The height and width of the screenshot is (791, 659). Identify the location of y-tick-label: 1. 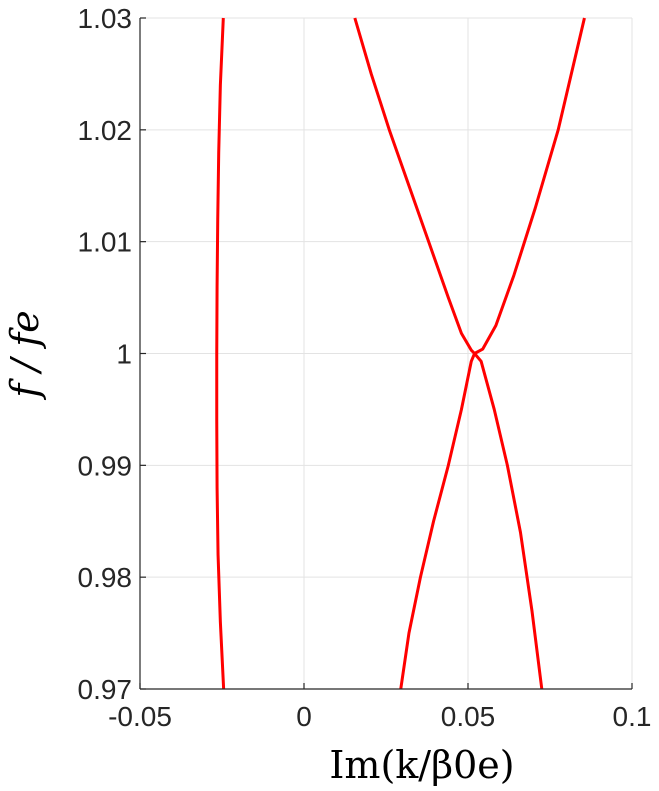
(124, 354).